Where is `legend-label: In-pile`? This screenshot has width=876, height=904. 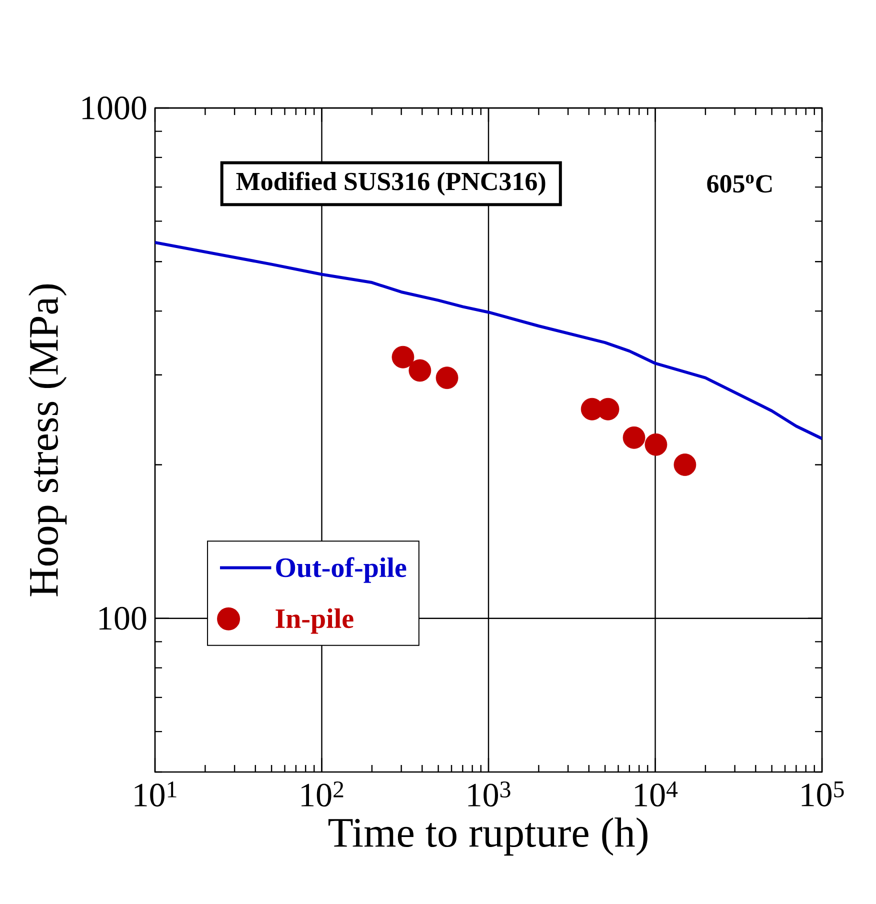
legend-label: In-pile is located at coordinates (315, 621).